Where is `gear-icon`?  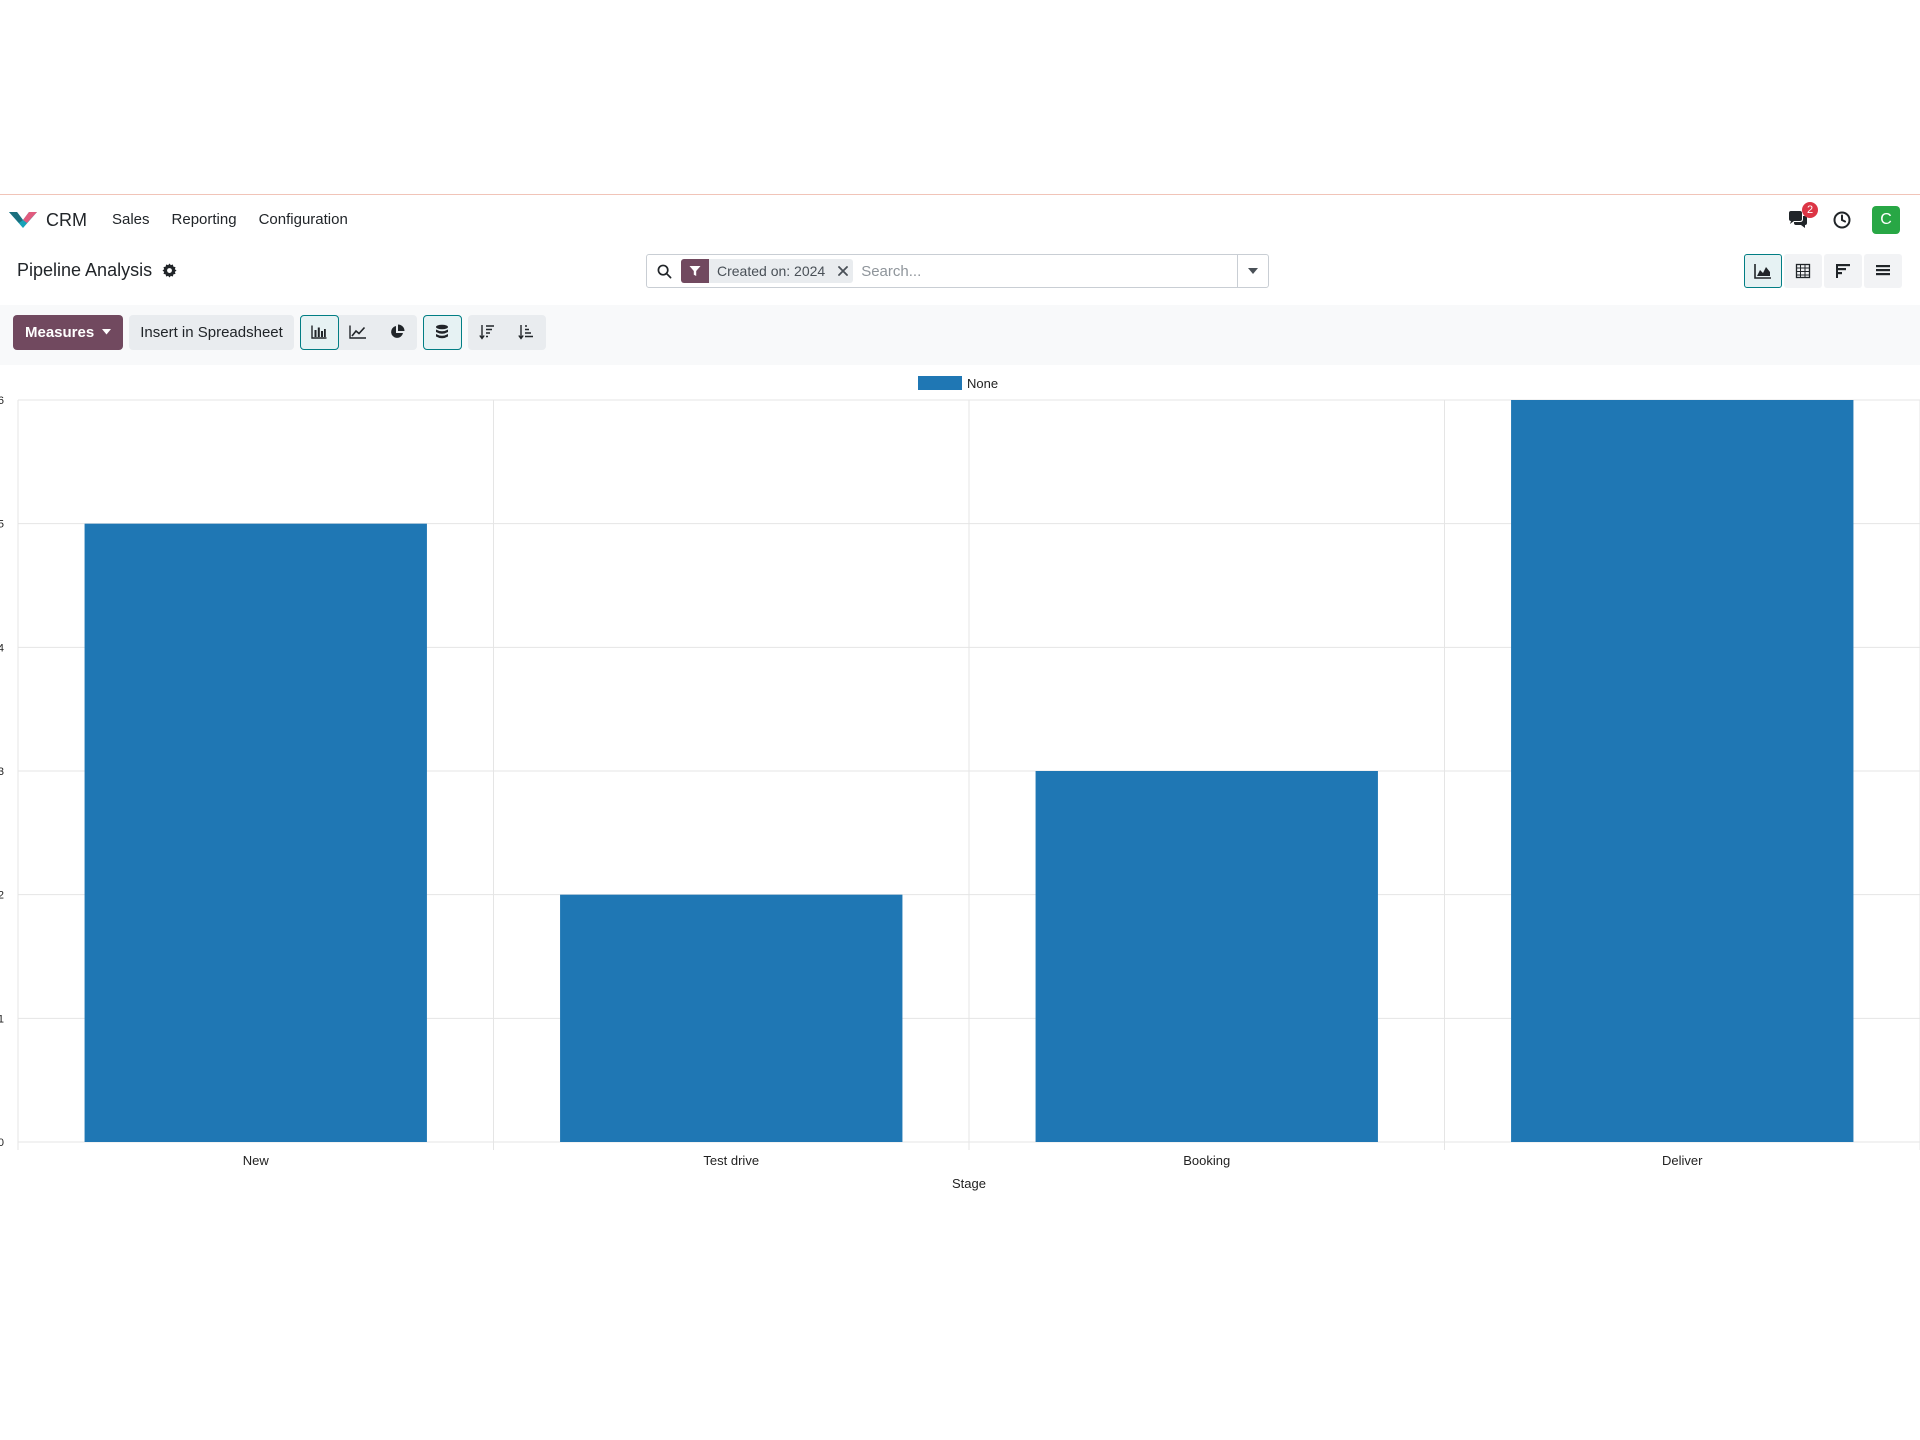 gear-icon is located at coordinates (169, 270).